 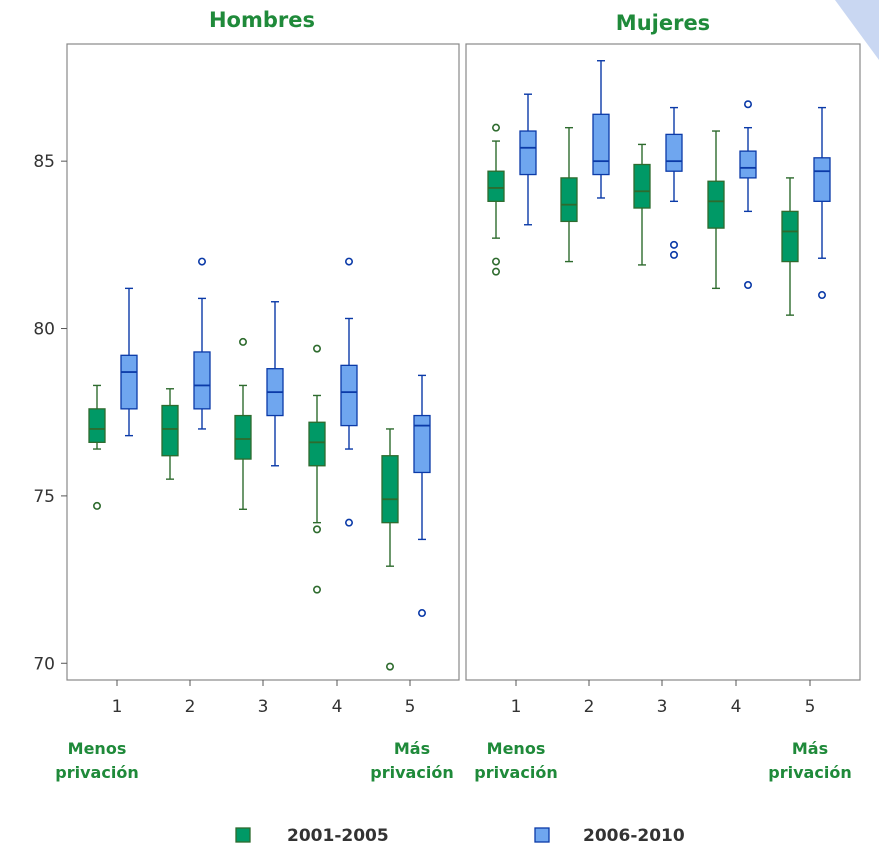 What do you see at coordinates (44, 162) in the screenshot?
I see `y-tick-label: 85` at bounding box center [44, 162].